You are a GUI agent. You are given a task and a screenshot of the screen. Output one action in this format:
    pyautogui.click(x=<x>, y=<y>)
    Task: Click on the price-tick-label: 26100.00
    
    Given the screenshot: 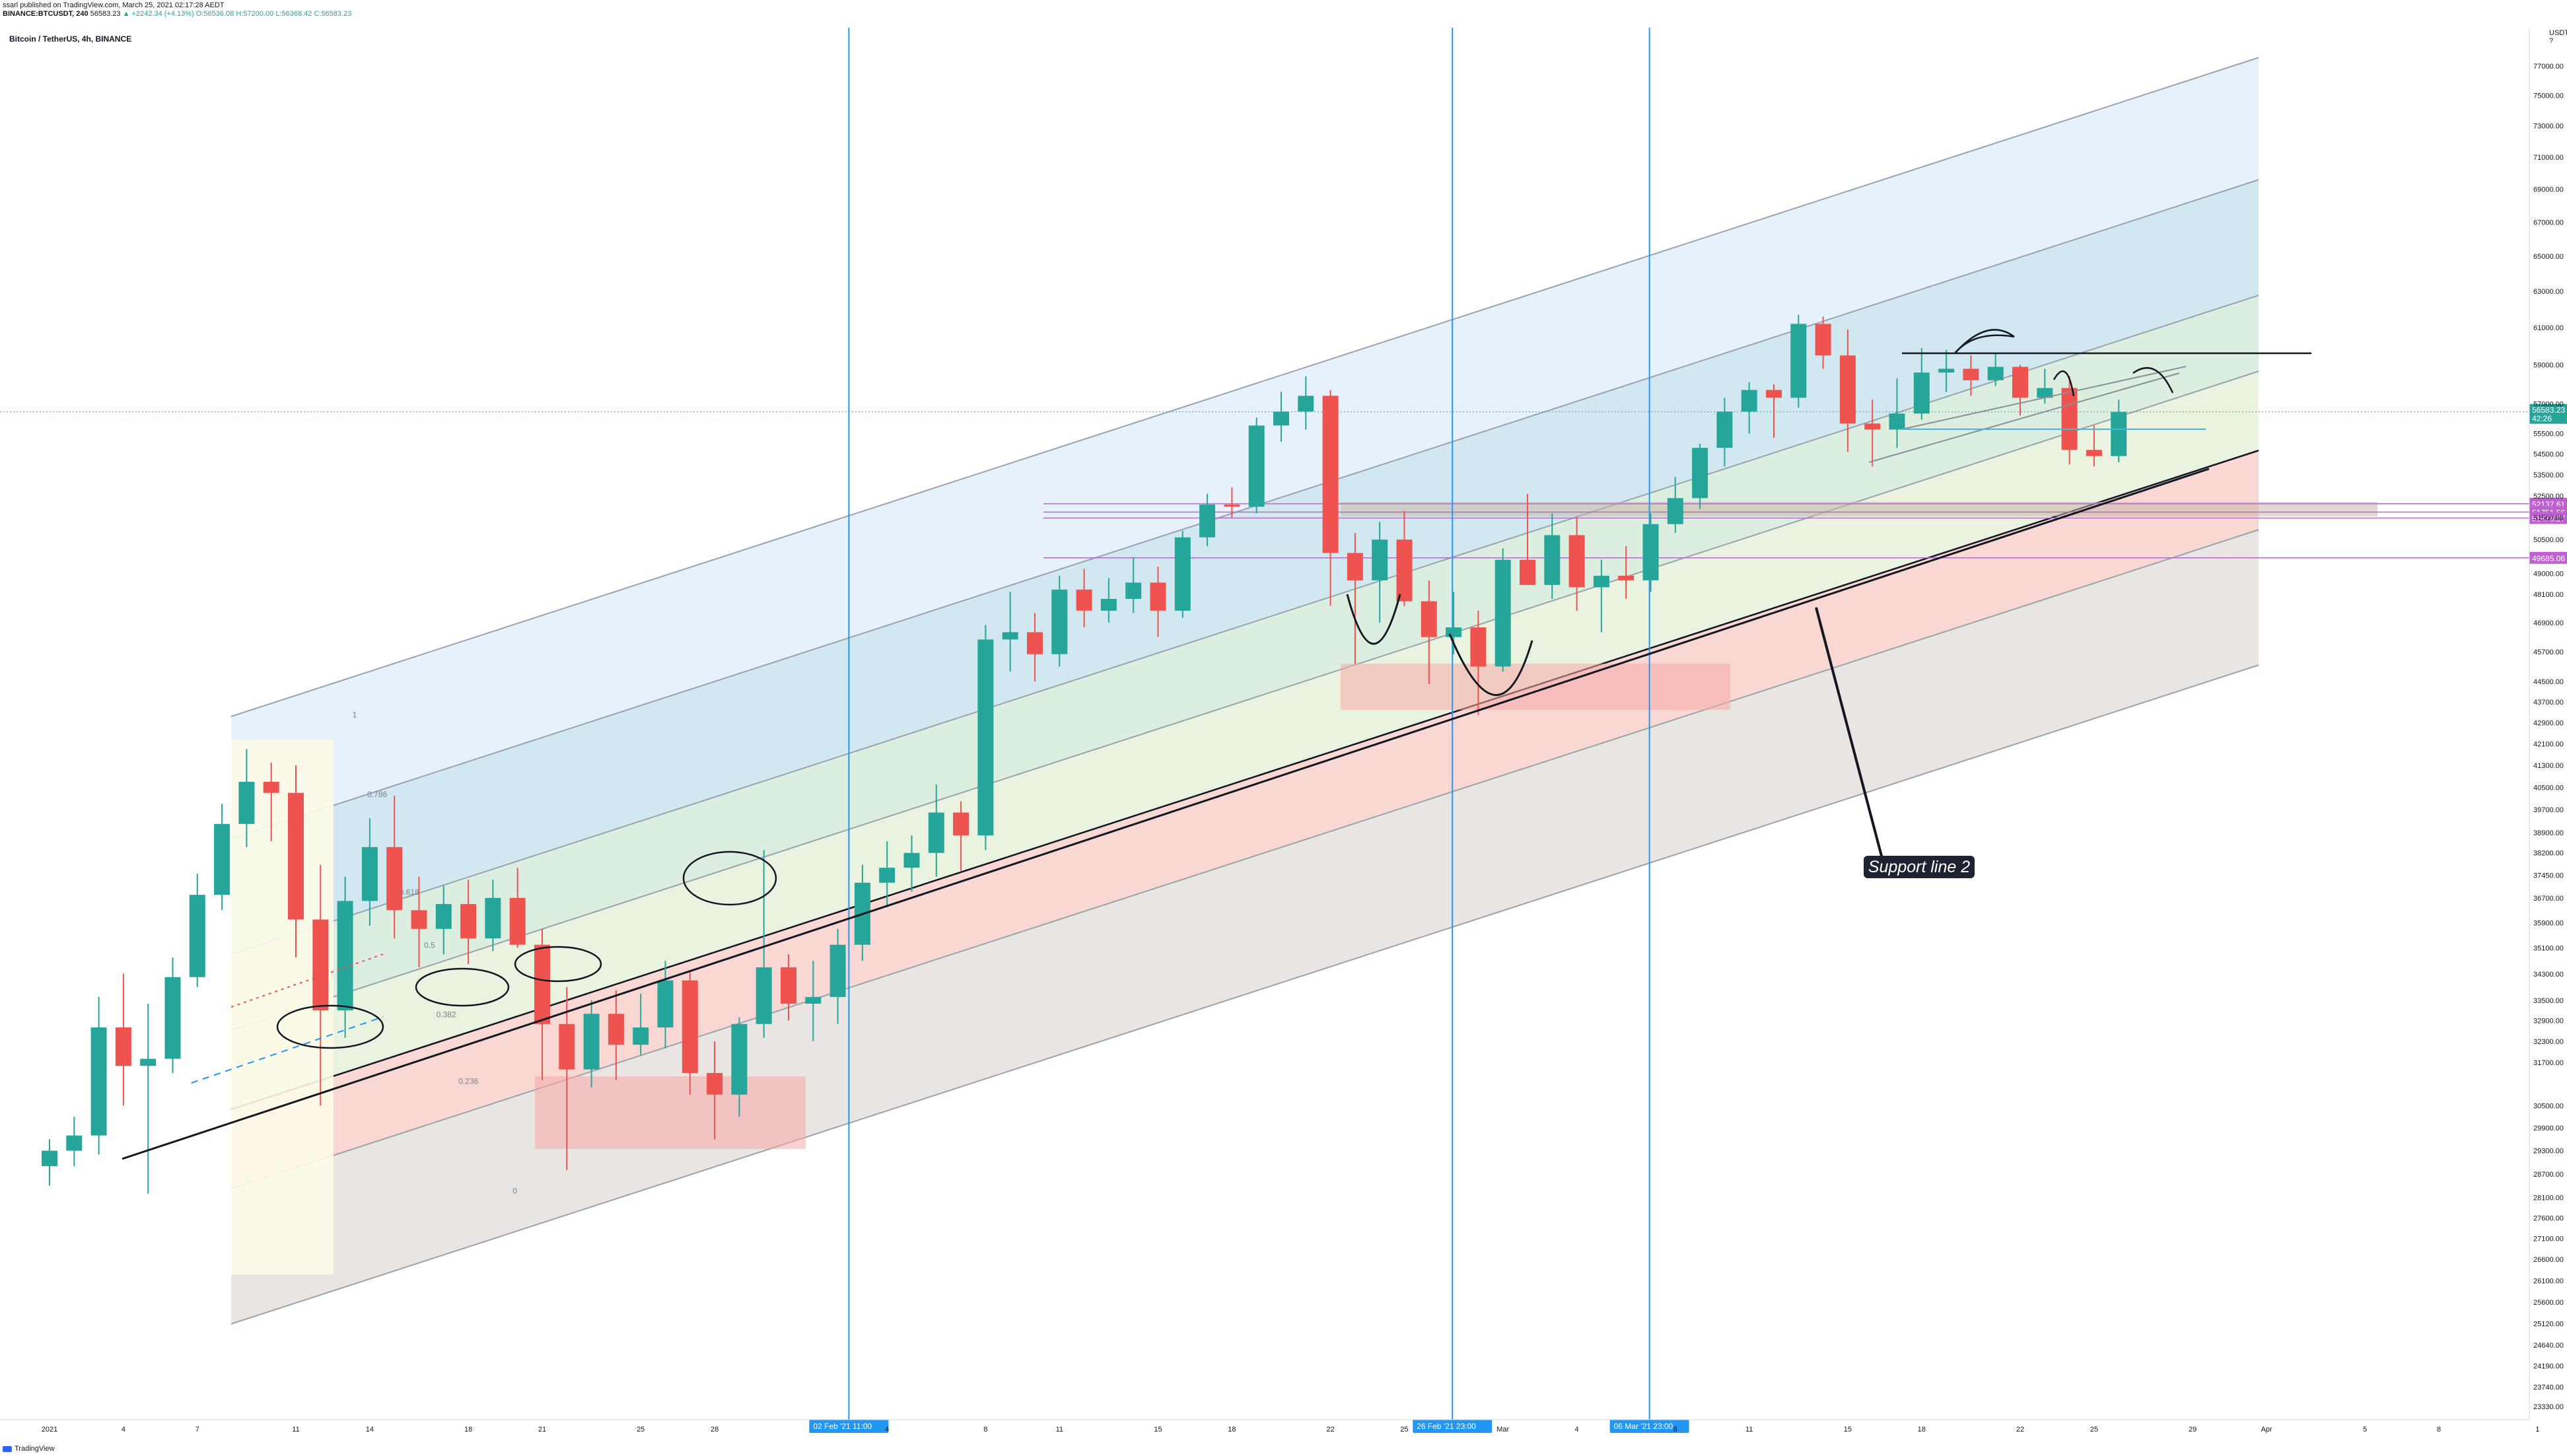 What is the action you would take?
    pyautogui.click(x=2548, y=1281)
    